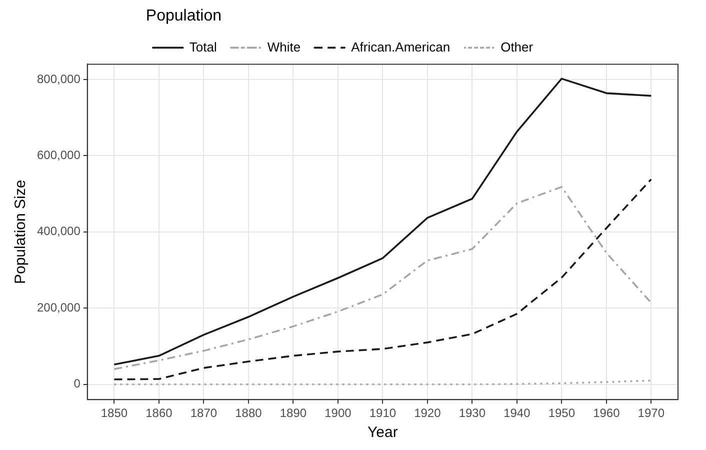  I want to click on legend-label: White, so click(284, 46).